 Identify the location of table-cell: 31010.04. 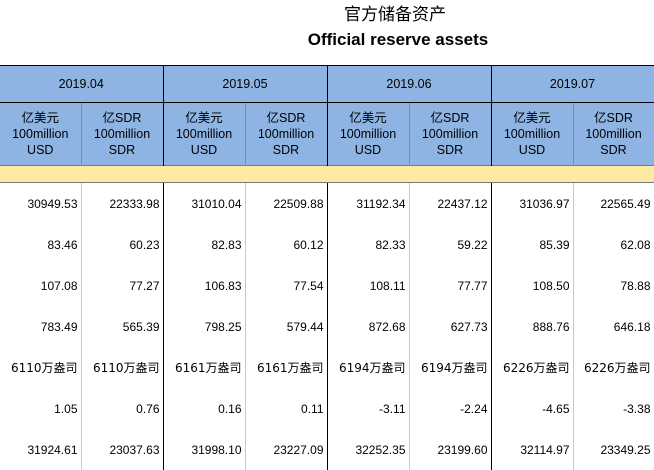
(204, 204).